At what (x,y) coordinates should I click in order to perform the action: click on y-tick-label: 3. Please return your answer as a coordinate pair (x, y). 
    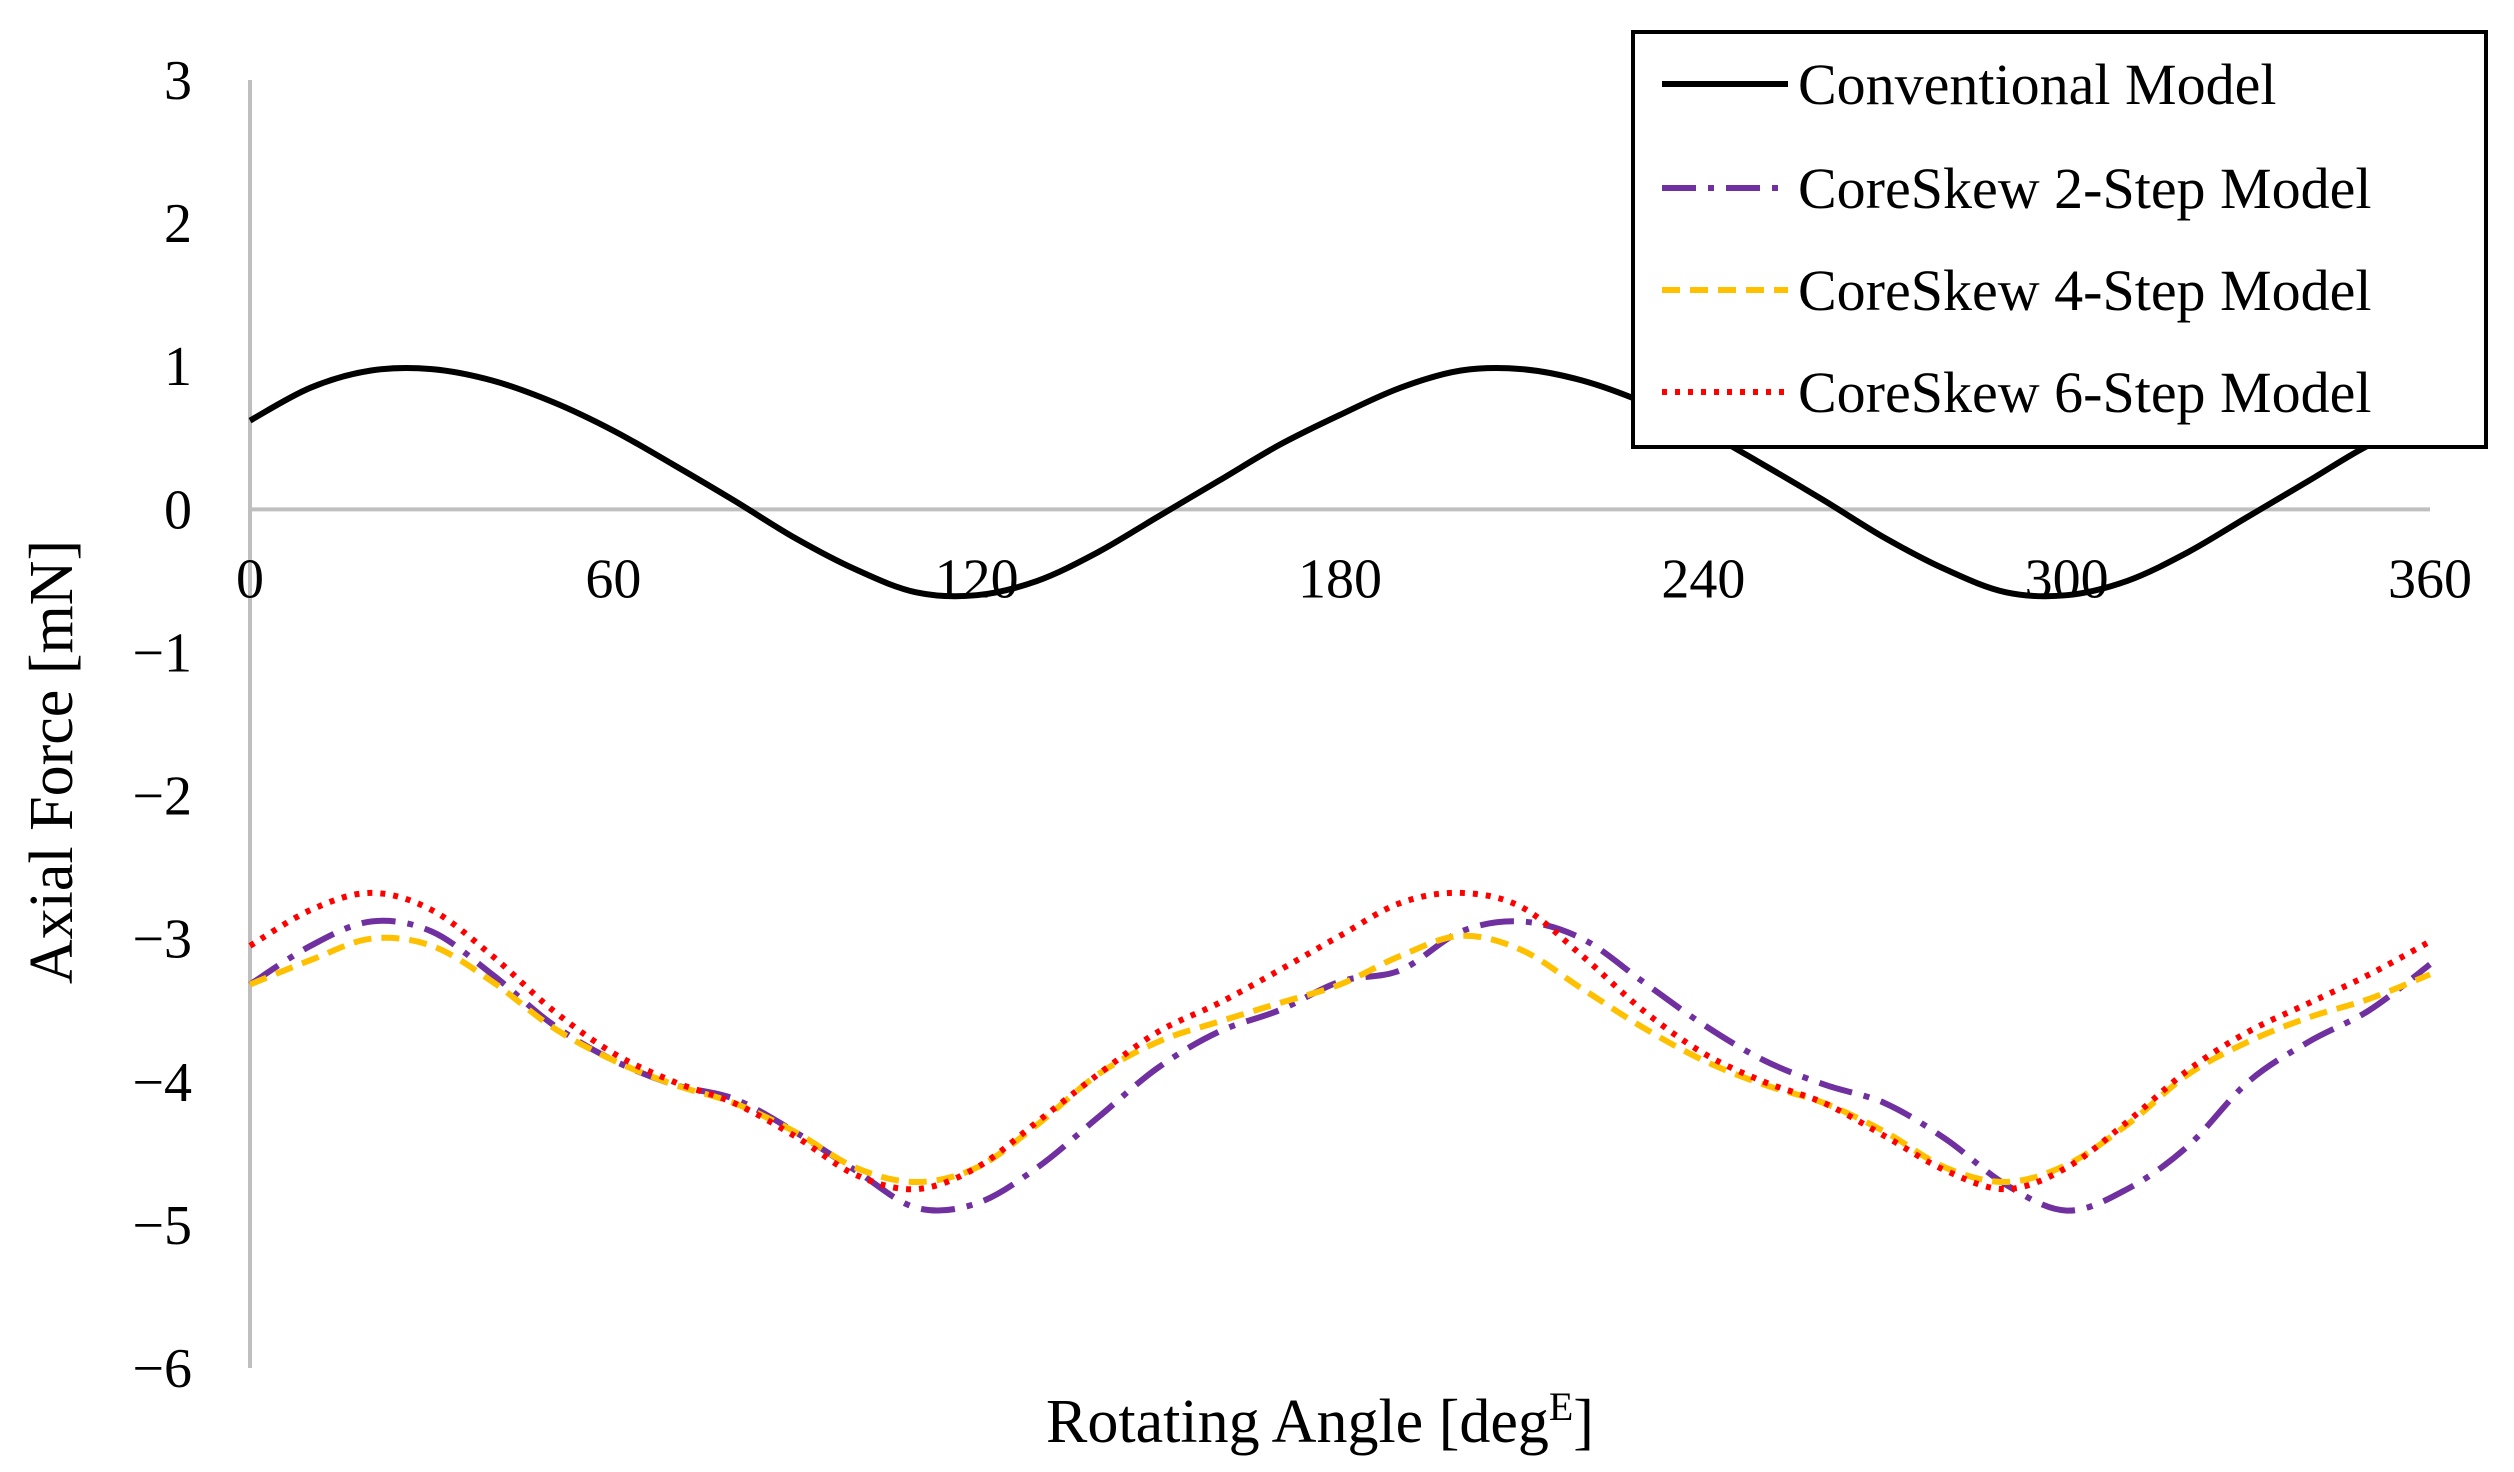
    Looking at the image, I should click on (178, 81).